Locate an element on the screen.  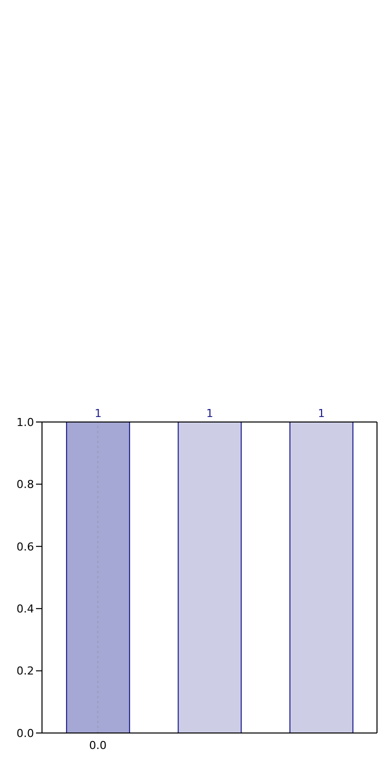
y-tick-label: 0.8 is located at coordinates (25, 485).